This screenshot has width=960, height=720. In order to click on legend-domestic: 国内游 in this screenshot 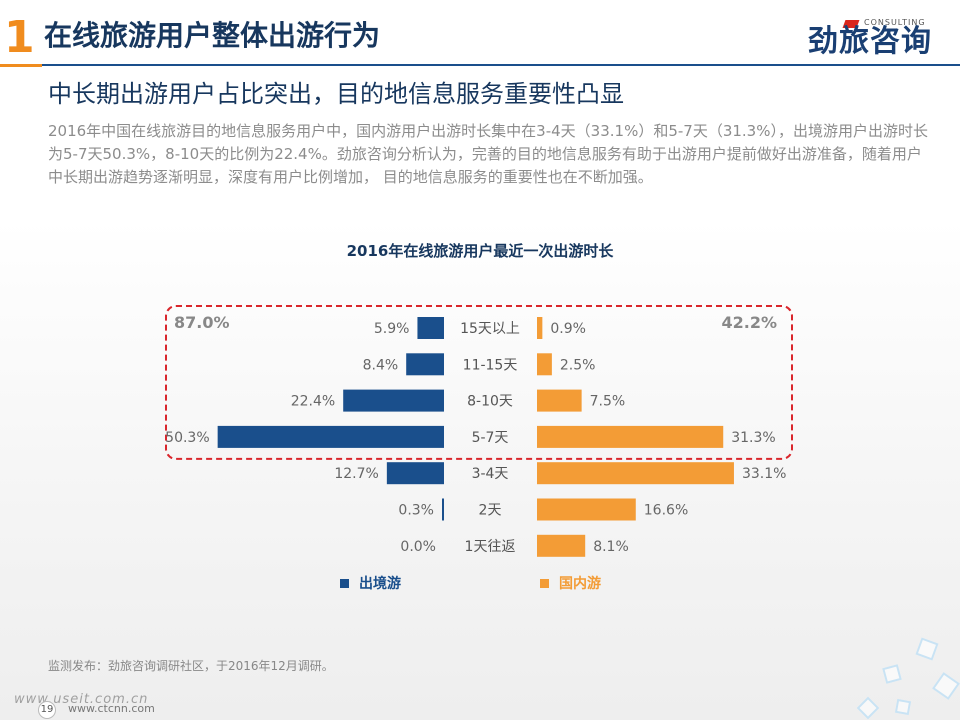, I will do `click(570, 583)`.